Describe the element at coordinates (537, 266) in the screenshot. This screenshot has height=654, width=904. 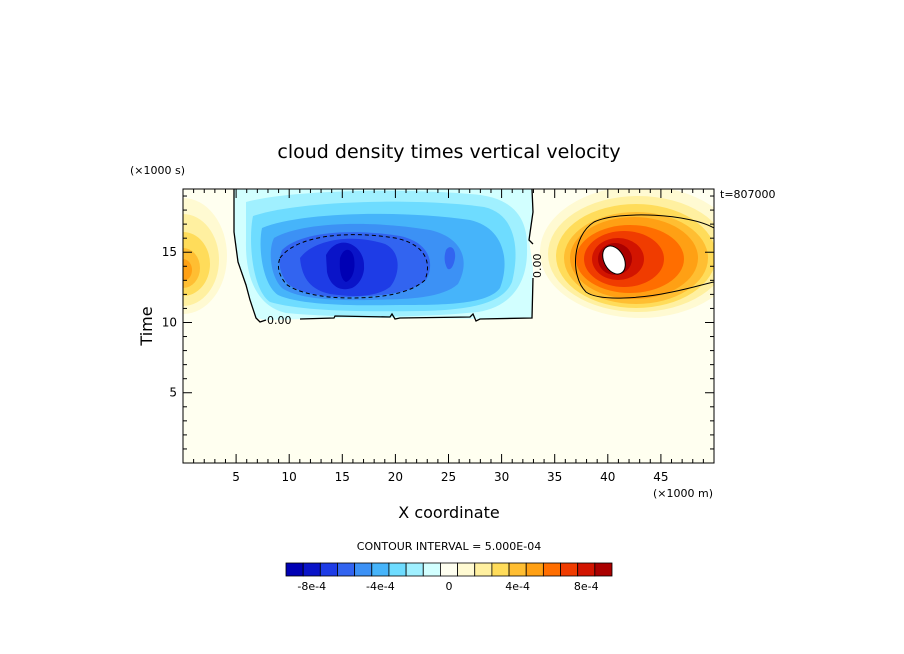
I see `zero-contour-label-right: 0.00` at that location.